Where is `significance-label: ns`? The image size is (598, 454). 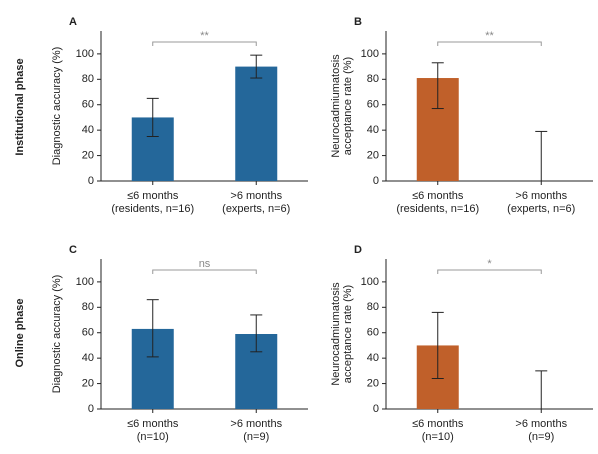 significance-label: ns is located at coordinates (205, 264).